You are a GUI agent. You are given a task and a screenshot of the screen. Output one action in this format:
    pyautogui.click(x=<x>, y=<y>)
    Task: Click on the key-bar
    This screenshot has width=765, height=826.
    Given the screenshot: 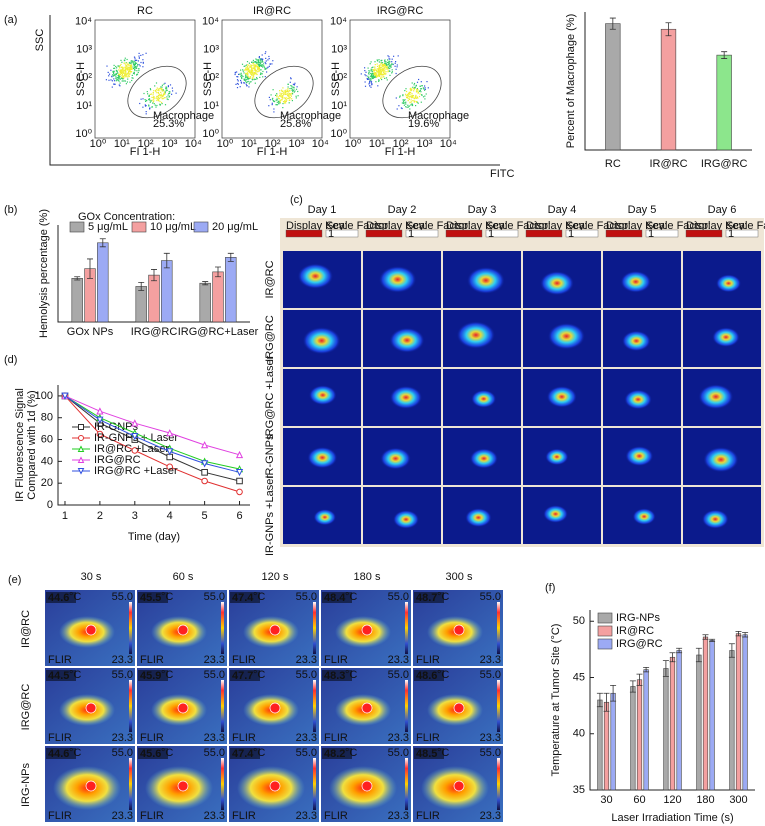 What is the action you would take?
    pyautogui.click(x=464, y=233)
    